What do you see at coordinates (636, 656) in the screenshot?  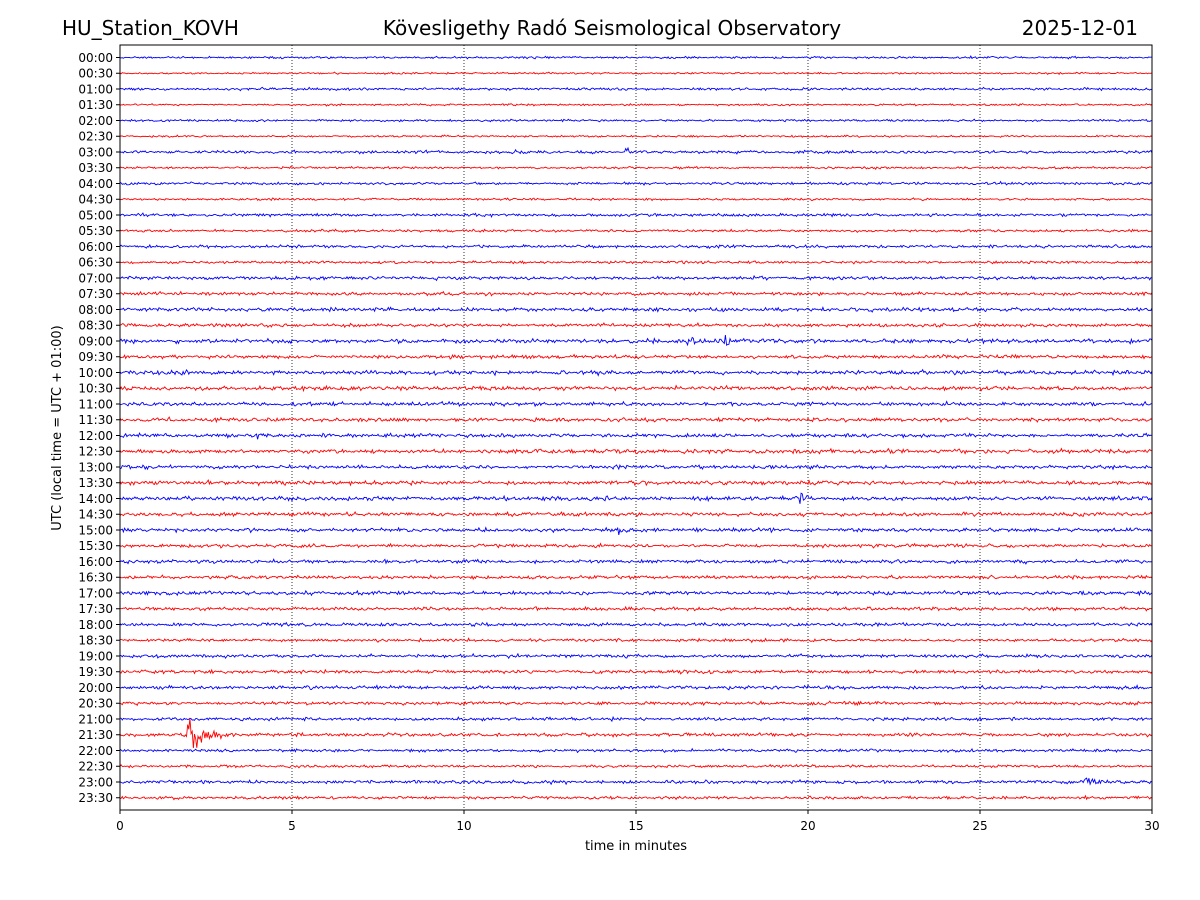 I see `trace-1900` at bounding box center [636, 656].